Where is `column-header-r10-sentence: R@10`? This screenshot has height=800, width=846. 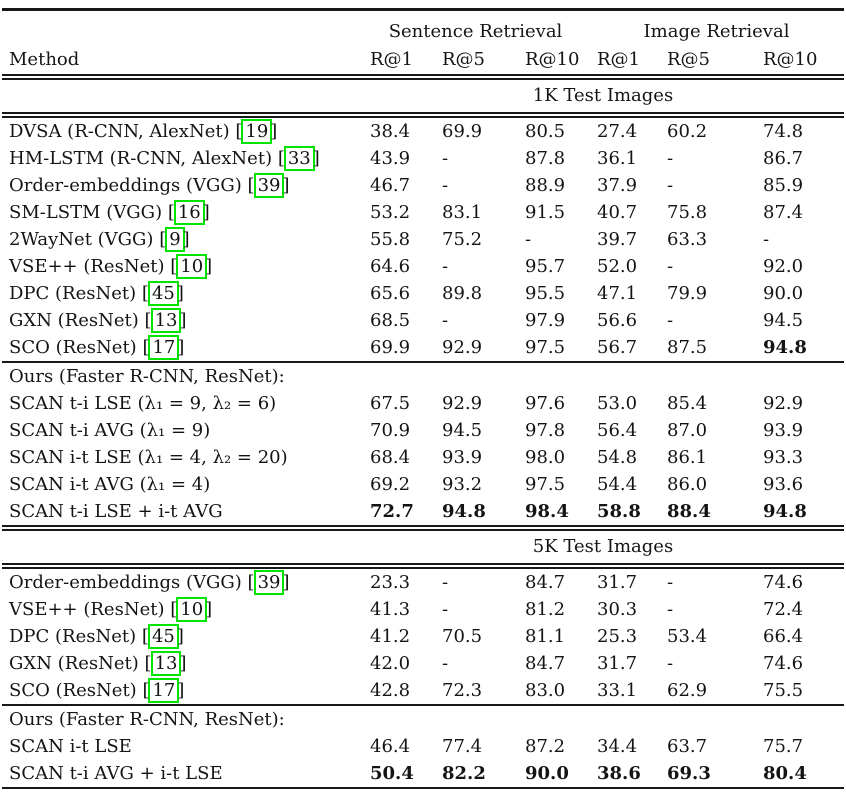
column-header-r10-sentence: R@10 is located at coordinates (552, 59).